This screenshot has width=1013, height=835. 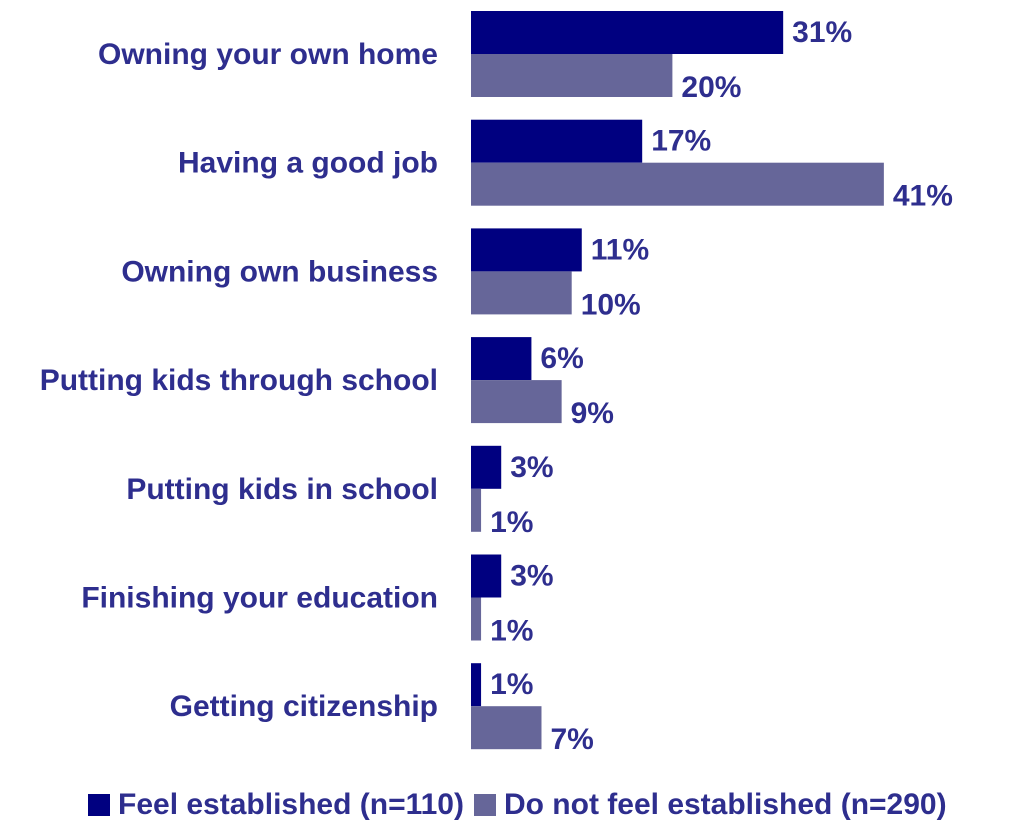 What do you see at coordinates (308, 163) in the screenshot?
I see `category-label-having-a-good-job: Having a good job` at bounding box center [308, 163].